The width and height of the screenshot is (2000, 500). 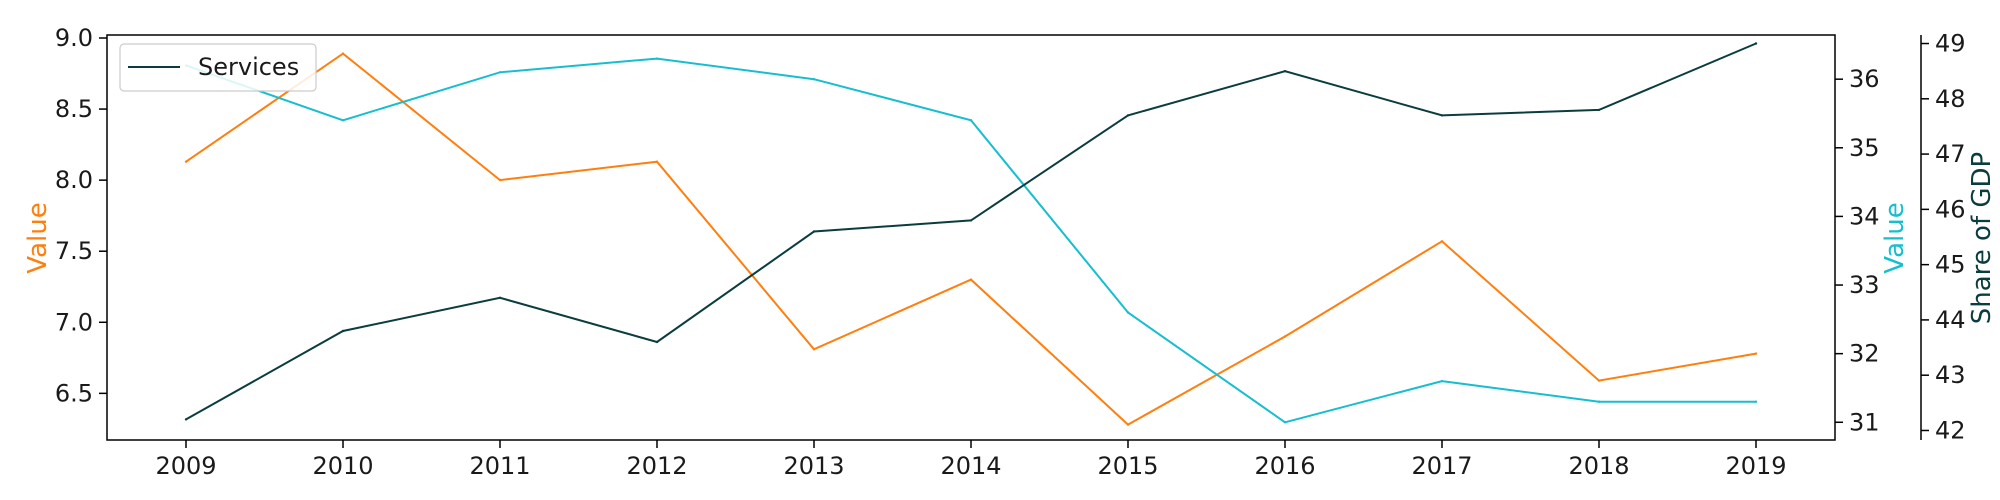 I want to click on left-y-tick-label: 7.5, so click(x=74, y=251).